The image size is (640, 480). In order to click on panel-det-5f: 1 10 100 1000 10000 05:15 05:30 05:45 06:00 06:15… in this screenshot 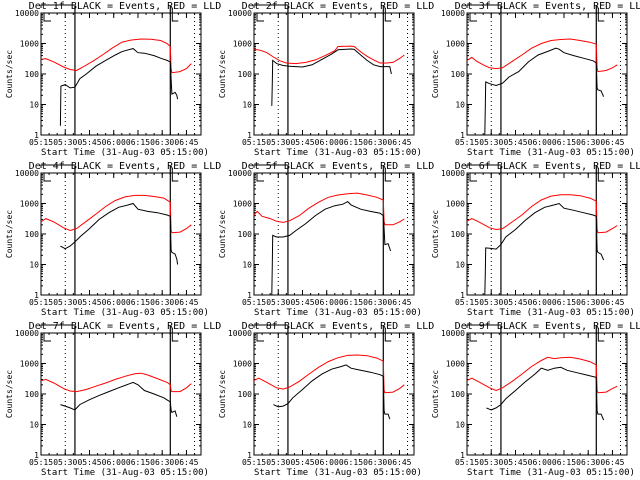, I will do `click(326, 239)`.